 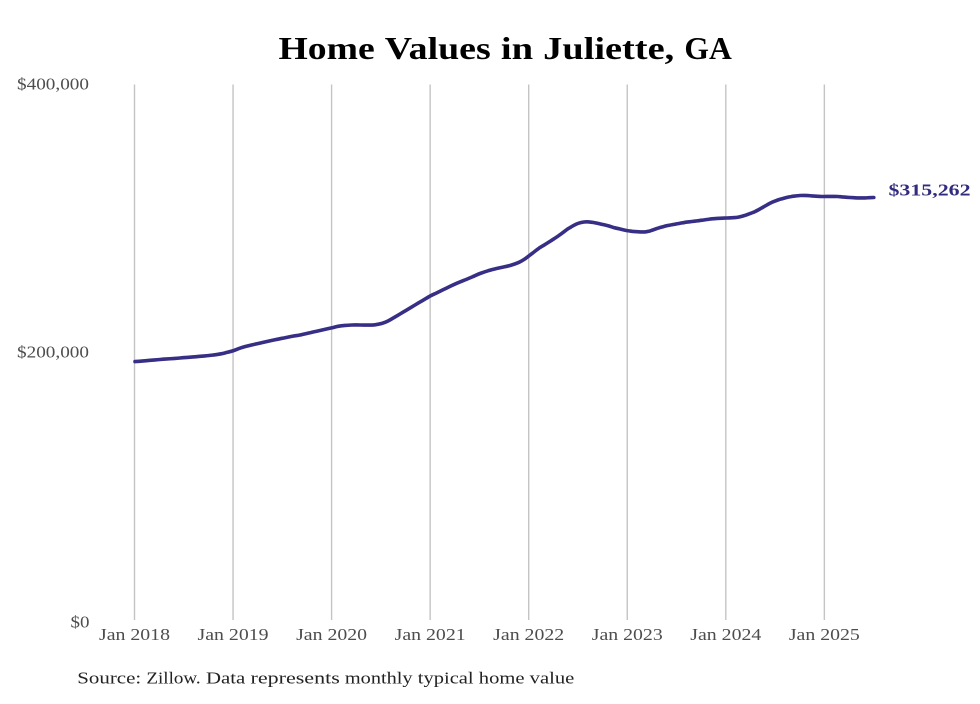 I want to click on svg-text: Juliette,, so click(x=608, y=48).